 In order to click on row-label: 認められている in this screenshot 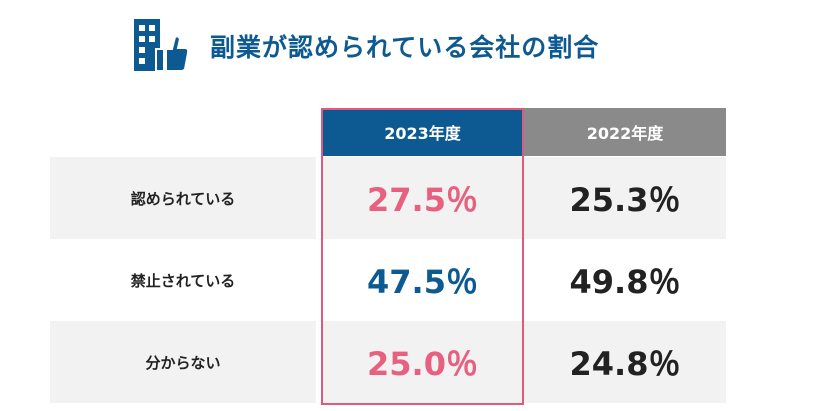, I will do `click(183, 198)`.